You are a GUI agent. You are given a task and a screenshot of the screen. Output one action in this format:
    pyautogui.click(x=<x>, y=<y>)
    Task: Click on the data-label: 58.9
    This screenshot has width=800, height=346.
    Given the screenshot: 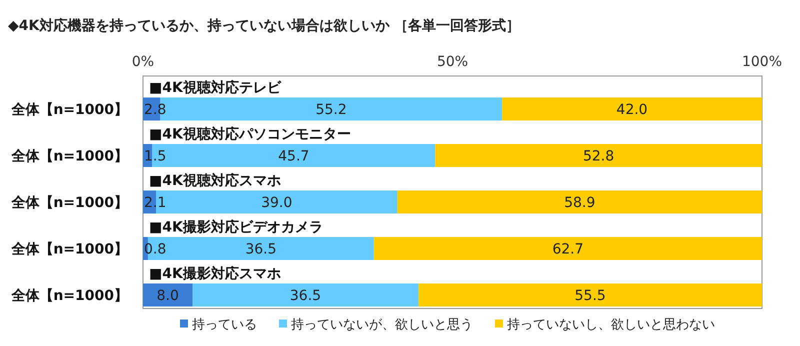 What is the action you would take?
    pyautogui.click(x=580, y=203)
    